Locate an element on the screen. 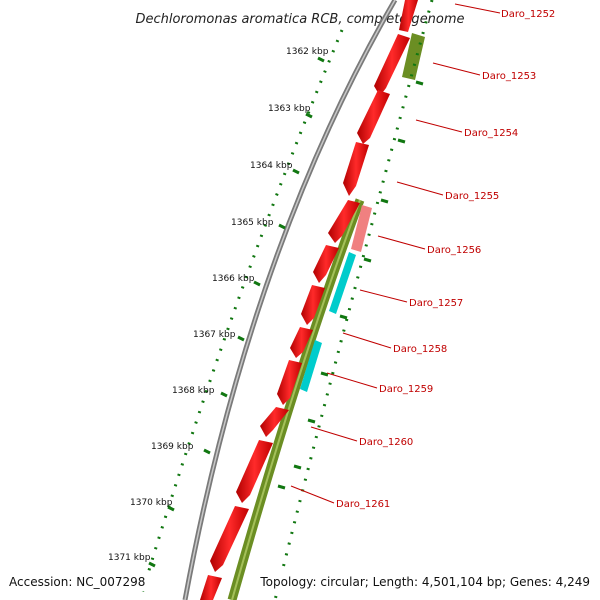 The image size is (600, 600). tick-label: 1365 kbp is located at coordinates (252, 223).